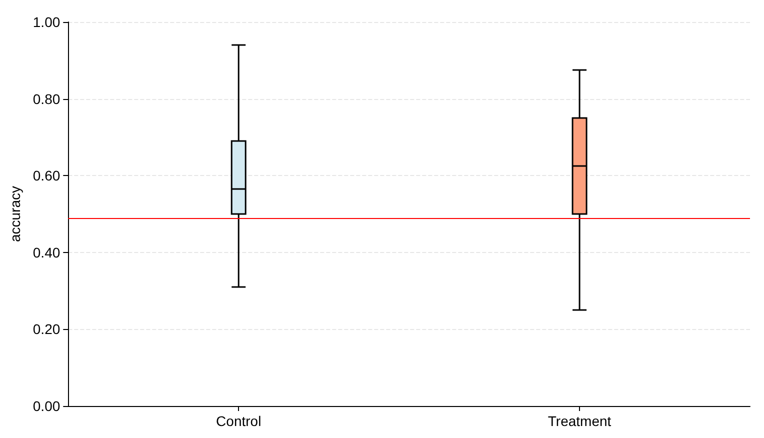 The image size is (764, 438). What do you see at coordinates (46, 98) in the screenshot?
I see `y-tick-label: 0.80` at bounding box center [46, 98].